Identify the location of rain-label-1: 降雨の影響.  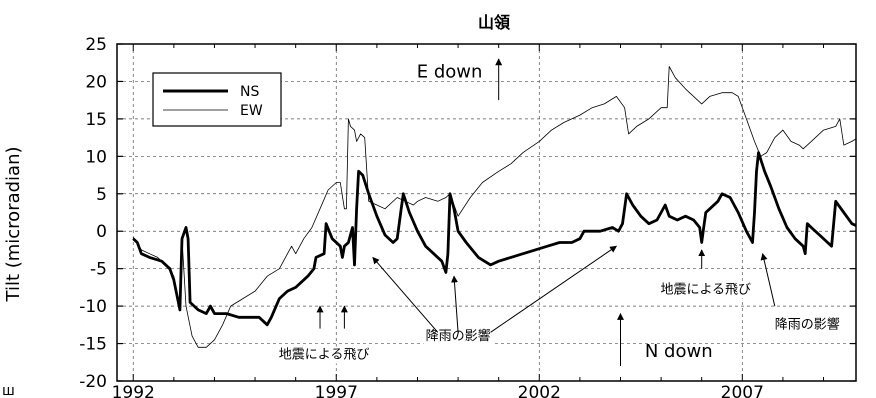
(458, 336).